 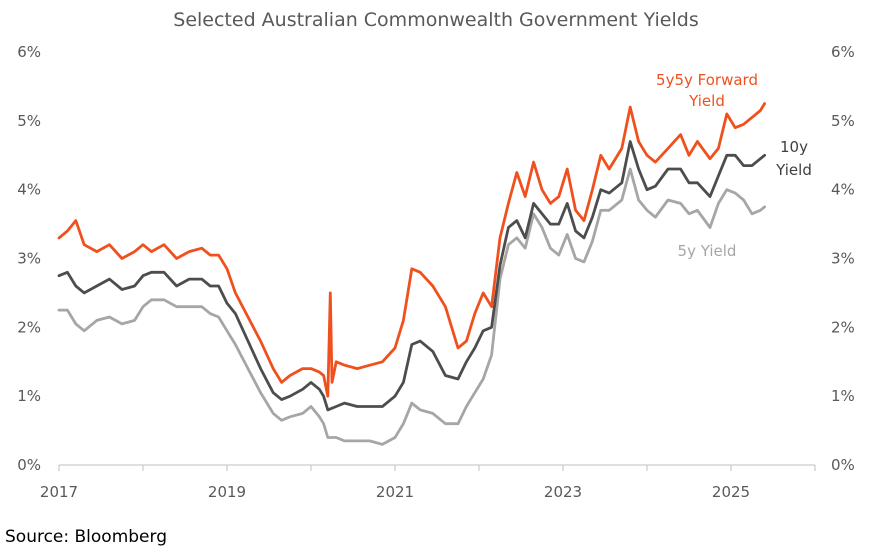 I want to click on fwd-annotation-line2: Yield, so click(x=706, y=101).